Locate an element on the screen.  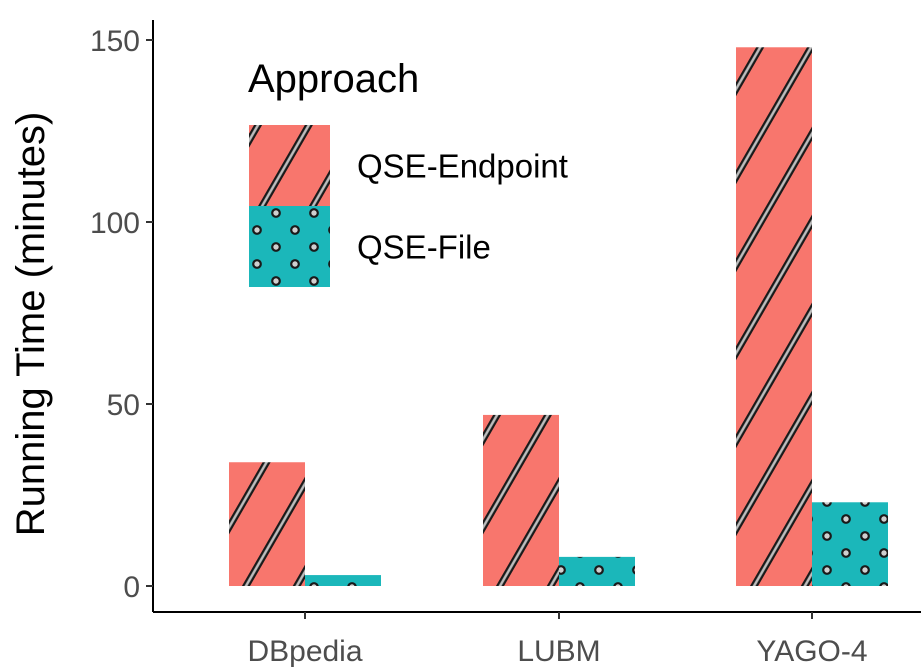
legend-title: Approach is located at coordinates (333, 79).